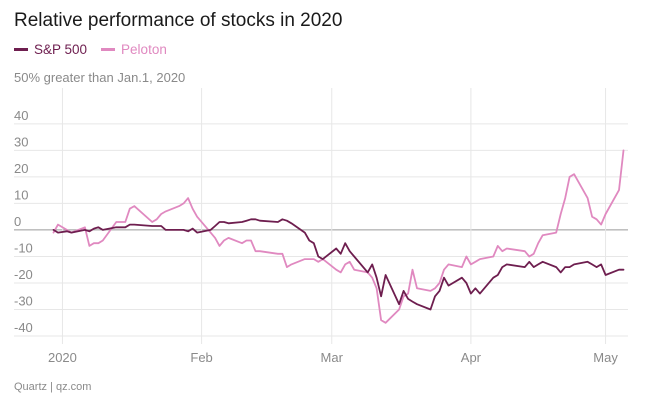  I want to click on y-tick-label: 20, so click(21, 168).